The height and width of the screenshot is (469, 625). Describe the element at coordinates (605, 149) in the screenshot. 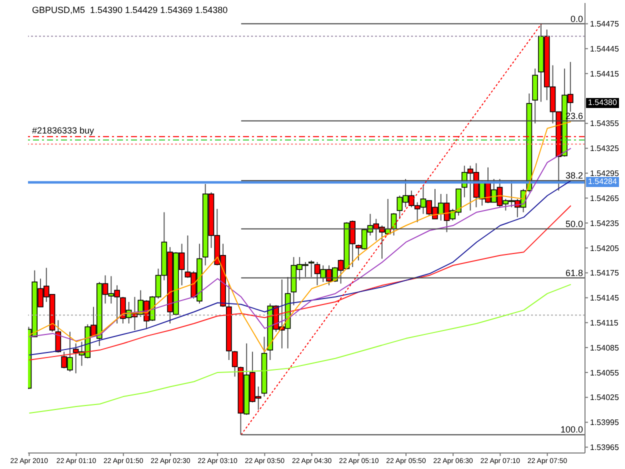

I see `y-tick-label: 1.54325` at that location.